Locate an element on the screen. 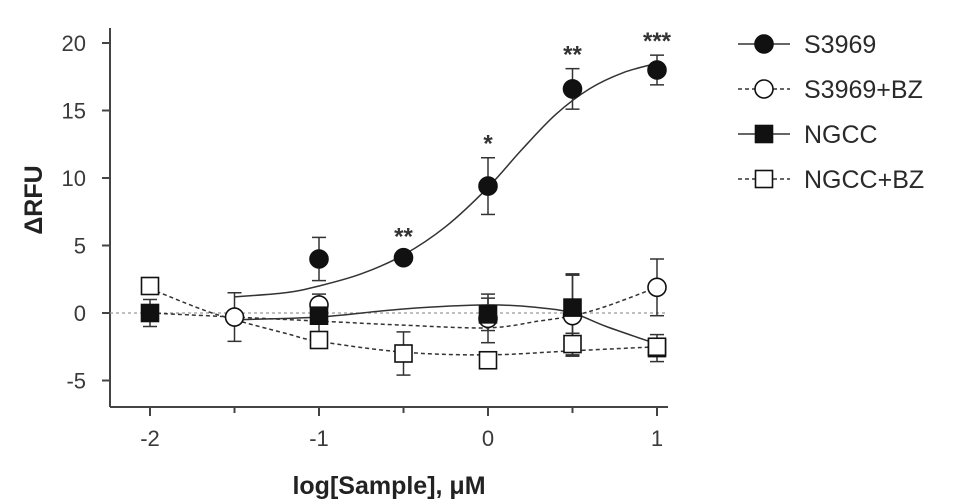 The width and height of the screenshot is (959, 503). legend-label-s3969-bz: S3969+BZ is located at coordinates (863, 90).